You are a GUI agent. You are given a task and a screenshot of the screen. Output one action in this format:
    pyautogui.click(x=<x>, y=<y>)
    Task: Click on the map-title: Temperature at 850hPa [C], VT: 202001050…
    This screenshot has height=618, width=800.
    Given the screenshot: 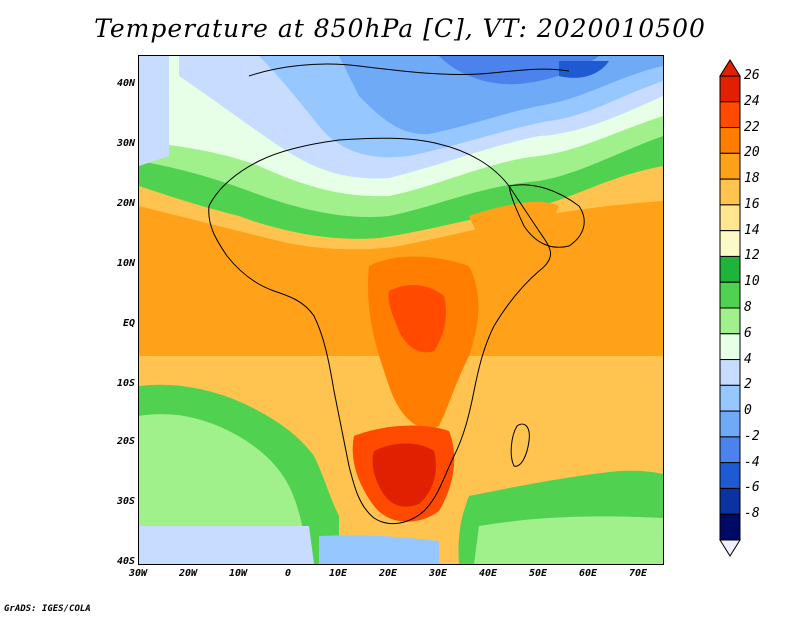 What is the action you would take?
    pyautogui.click(x=400, y=28)
    